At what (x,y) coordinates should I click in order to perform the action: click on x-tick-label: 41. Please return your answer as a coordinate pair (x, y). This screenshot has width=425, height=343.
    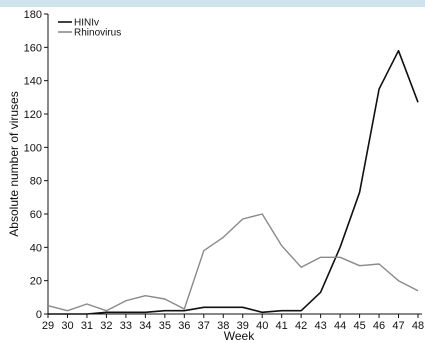
    Looking at the image, I should click on (282, 326).